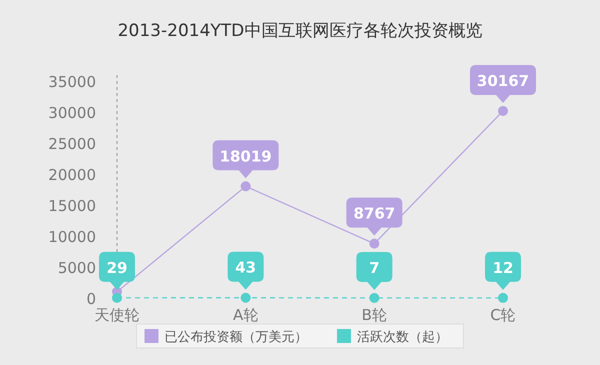 The image size is (600, 365). I want to click on data-label: 7, so click(374, 267).